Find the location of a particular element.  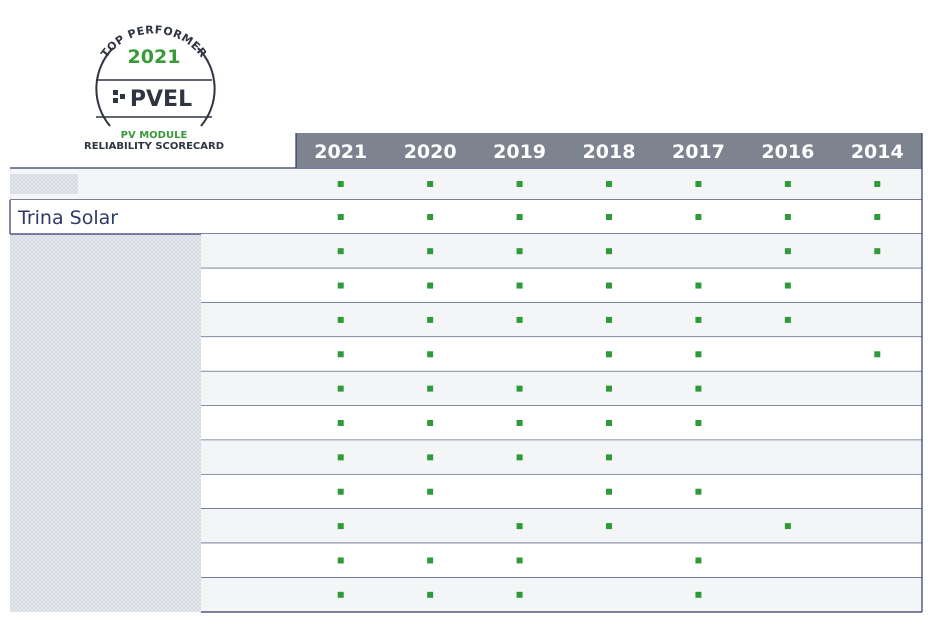

column-header: 2014 is located at coordinates (877, 152).